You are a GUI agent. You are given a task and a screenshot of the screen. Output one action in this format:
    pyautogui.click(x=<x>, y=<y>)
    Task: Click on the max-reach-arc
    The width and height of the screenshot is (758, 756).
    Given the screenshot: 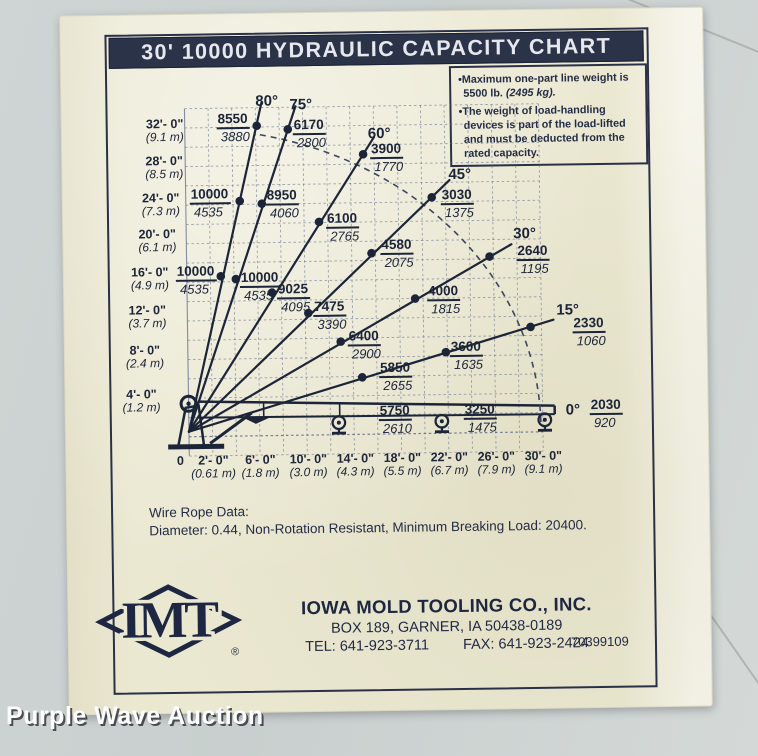 What is the action you would take?
    pyautogui.click(x=400, y=280)
    